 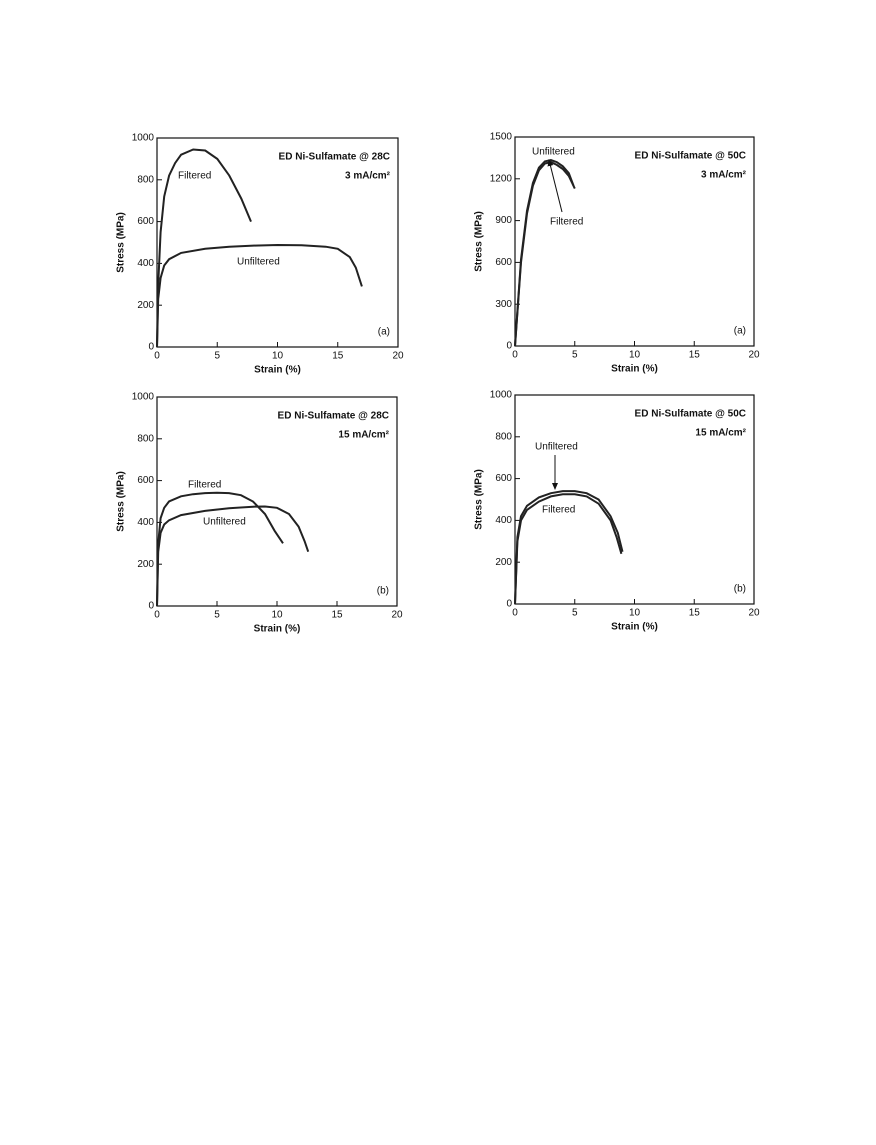 What do you see at coordinates (503, 304) in the screenshot?
I see `y-tick-label: 300` at bounding box center [503, 304].